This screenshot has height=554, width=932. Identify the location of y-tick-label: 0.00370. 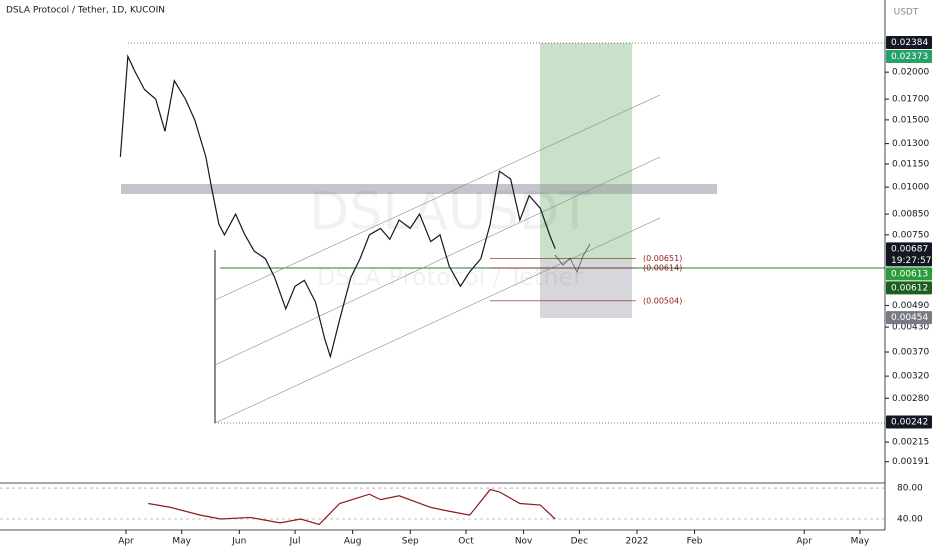
(910, 353).